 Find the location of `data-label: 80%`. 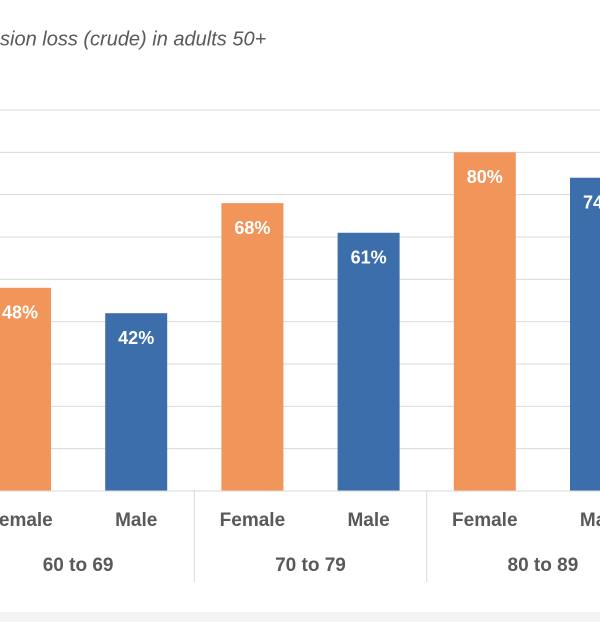

data-label: 80% is located at coordinates (485, 177).